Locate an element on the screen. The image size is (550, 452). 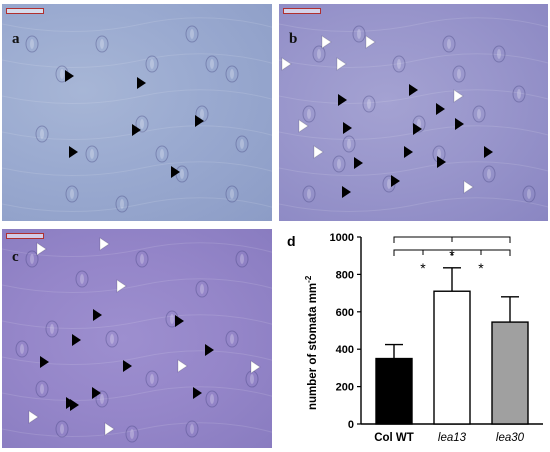
y-axis-title: number of stomata mm-2 is located at coordinates (311, 342).